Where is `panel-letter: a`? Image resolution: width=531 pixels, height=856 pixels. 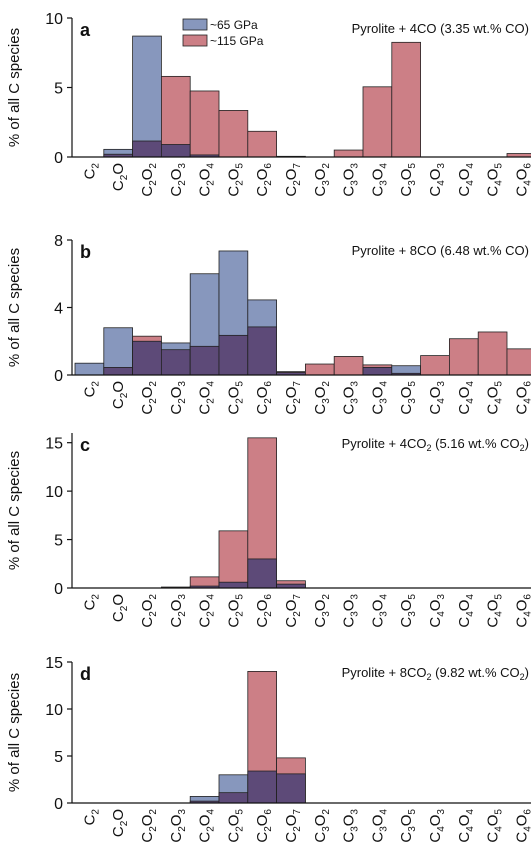
panel-letter: a is located at coordinates (85, 30).